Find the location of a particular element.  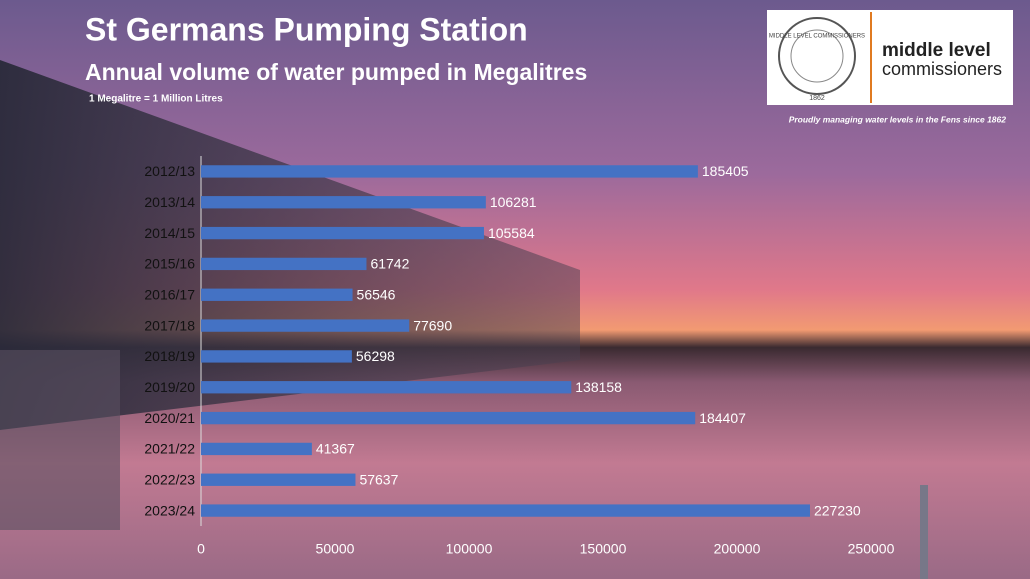

y-tick-label: 2012/13 is located at coordinates (169, 171).